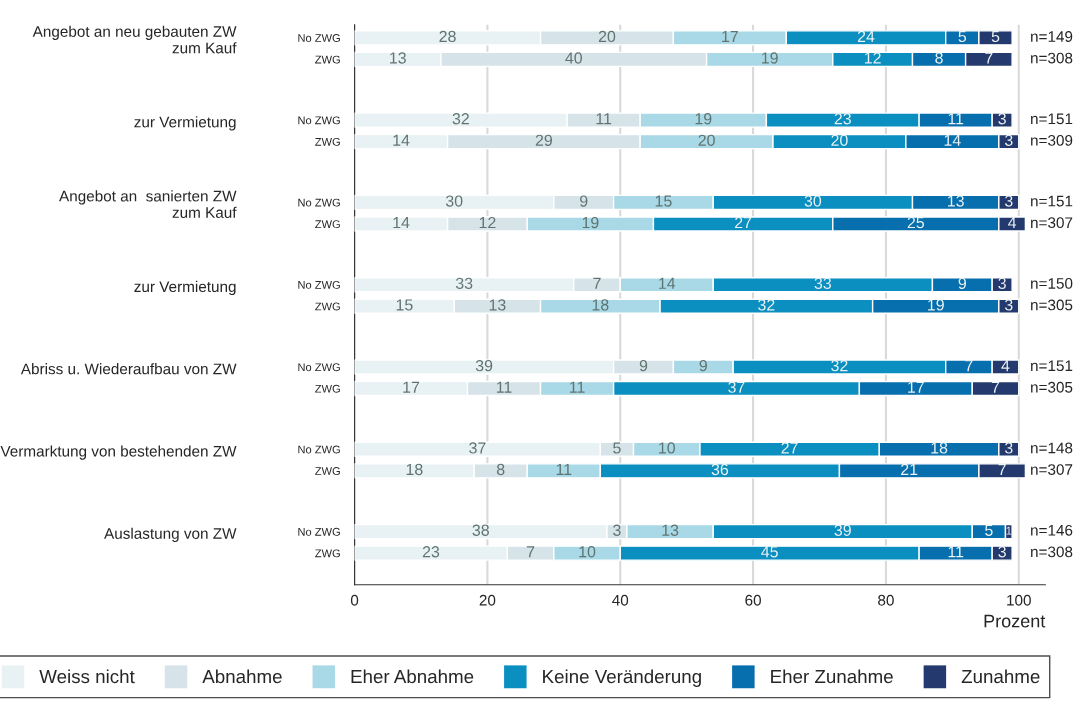  What do you see at coordinates (1012, 223) in the screenshot?
I see `data-label: 4` at bounding box center [1012, 223].